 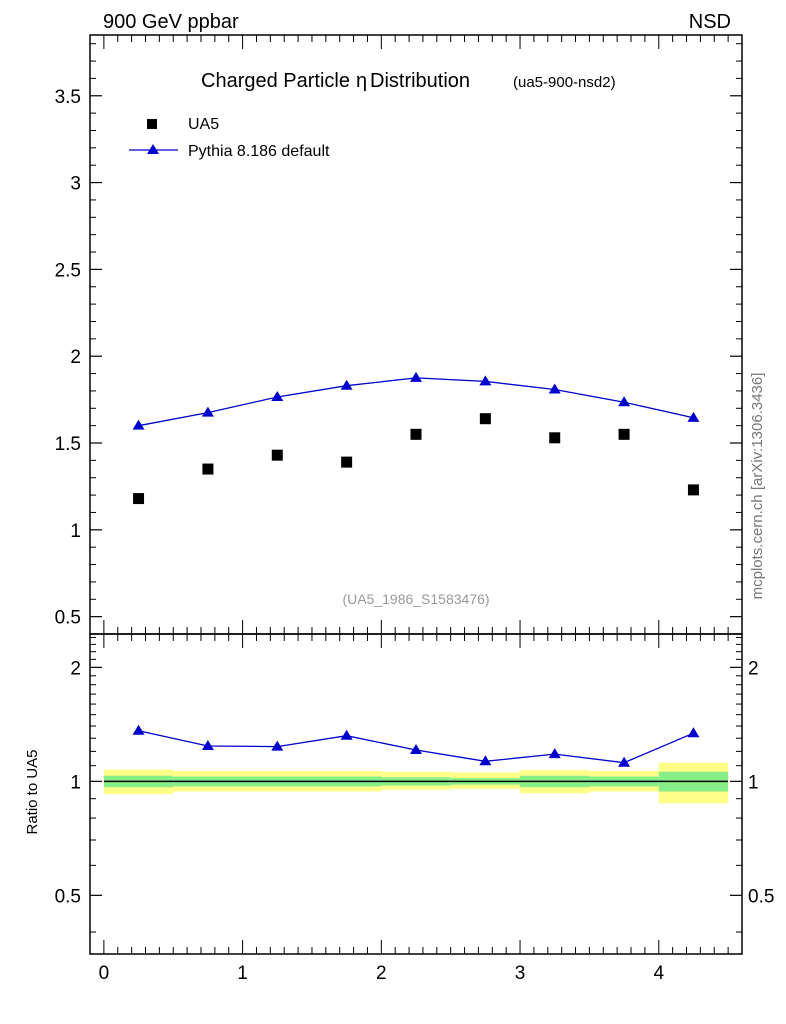 I want to click on series-line-pythia, so click(x=416, y=402).